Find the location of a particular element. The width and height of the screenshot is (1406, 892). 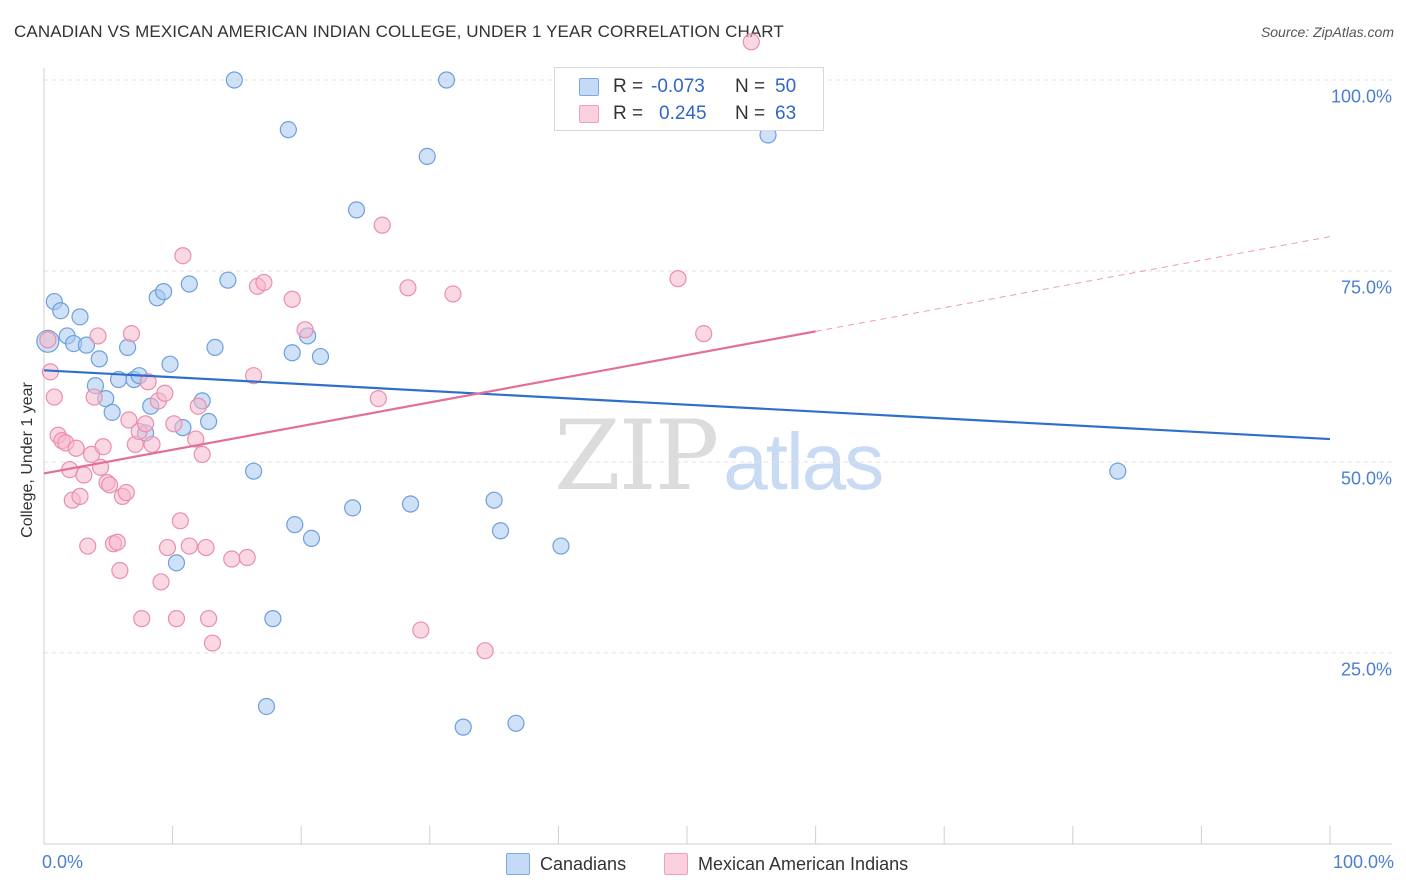

canadians-swatch-icon is located at coordinates (589, 87).